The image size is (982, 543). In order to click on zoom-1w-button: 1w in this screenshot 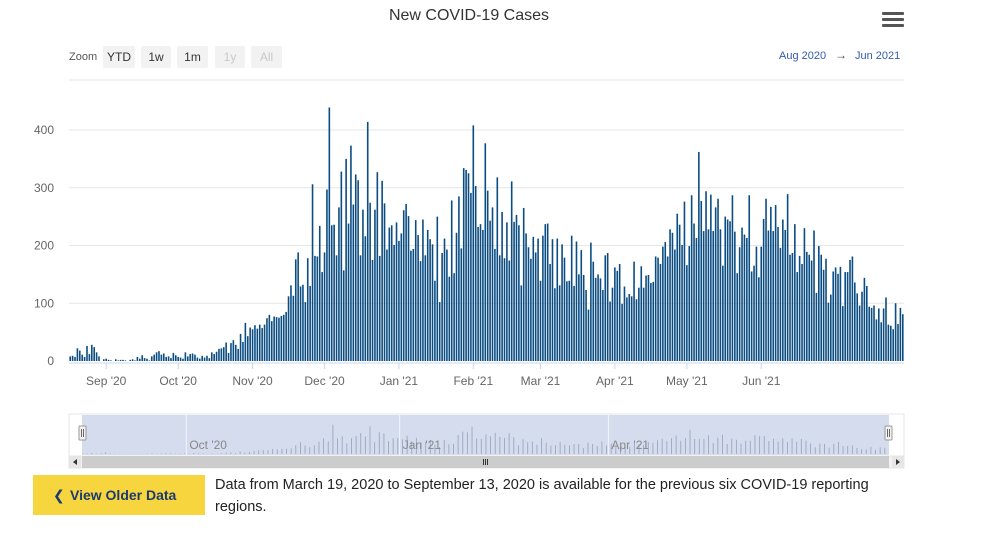, I will do `click(156, 57)`.